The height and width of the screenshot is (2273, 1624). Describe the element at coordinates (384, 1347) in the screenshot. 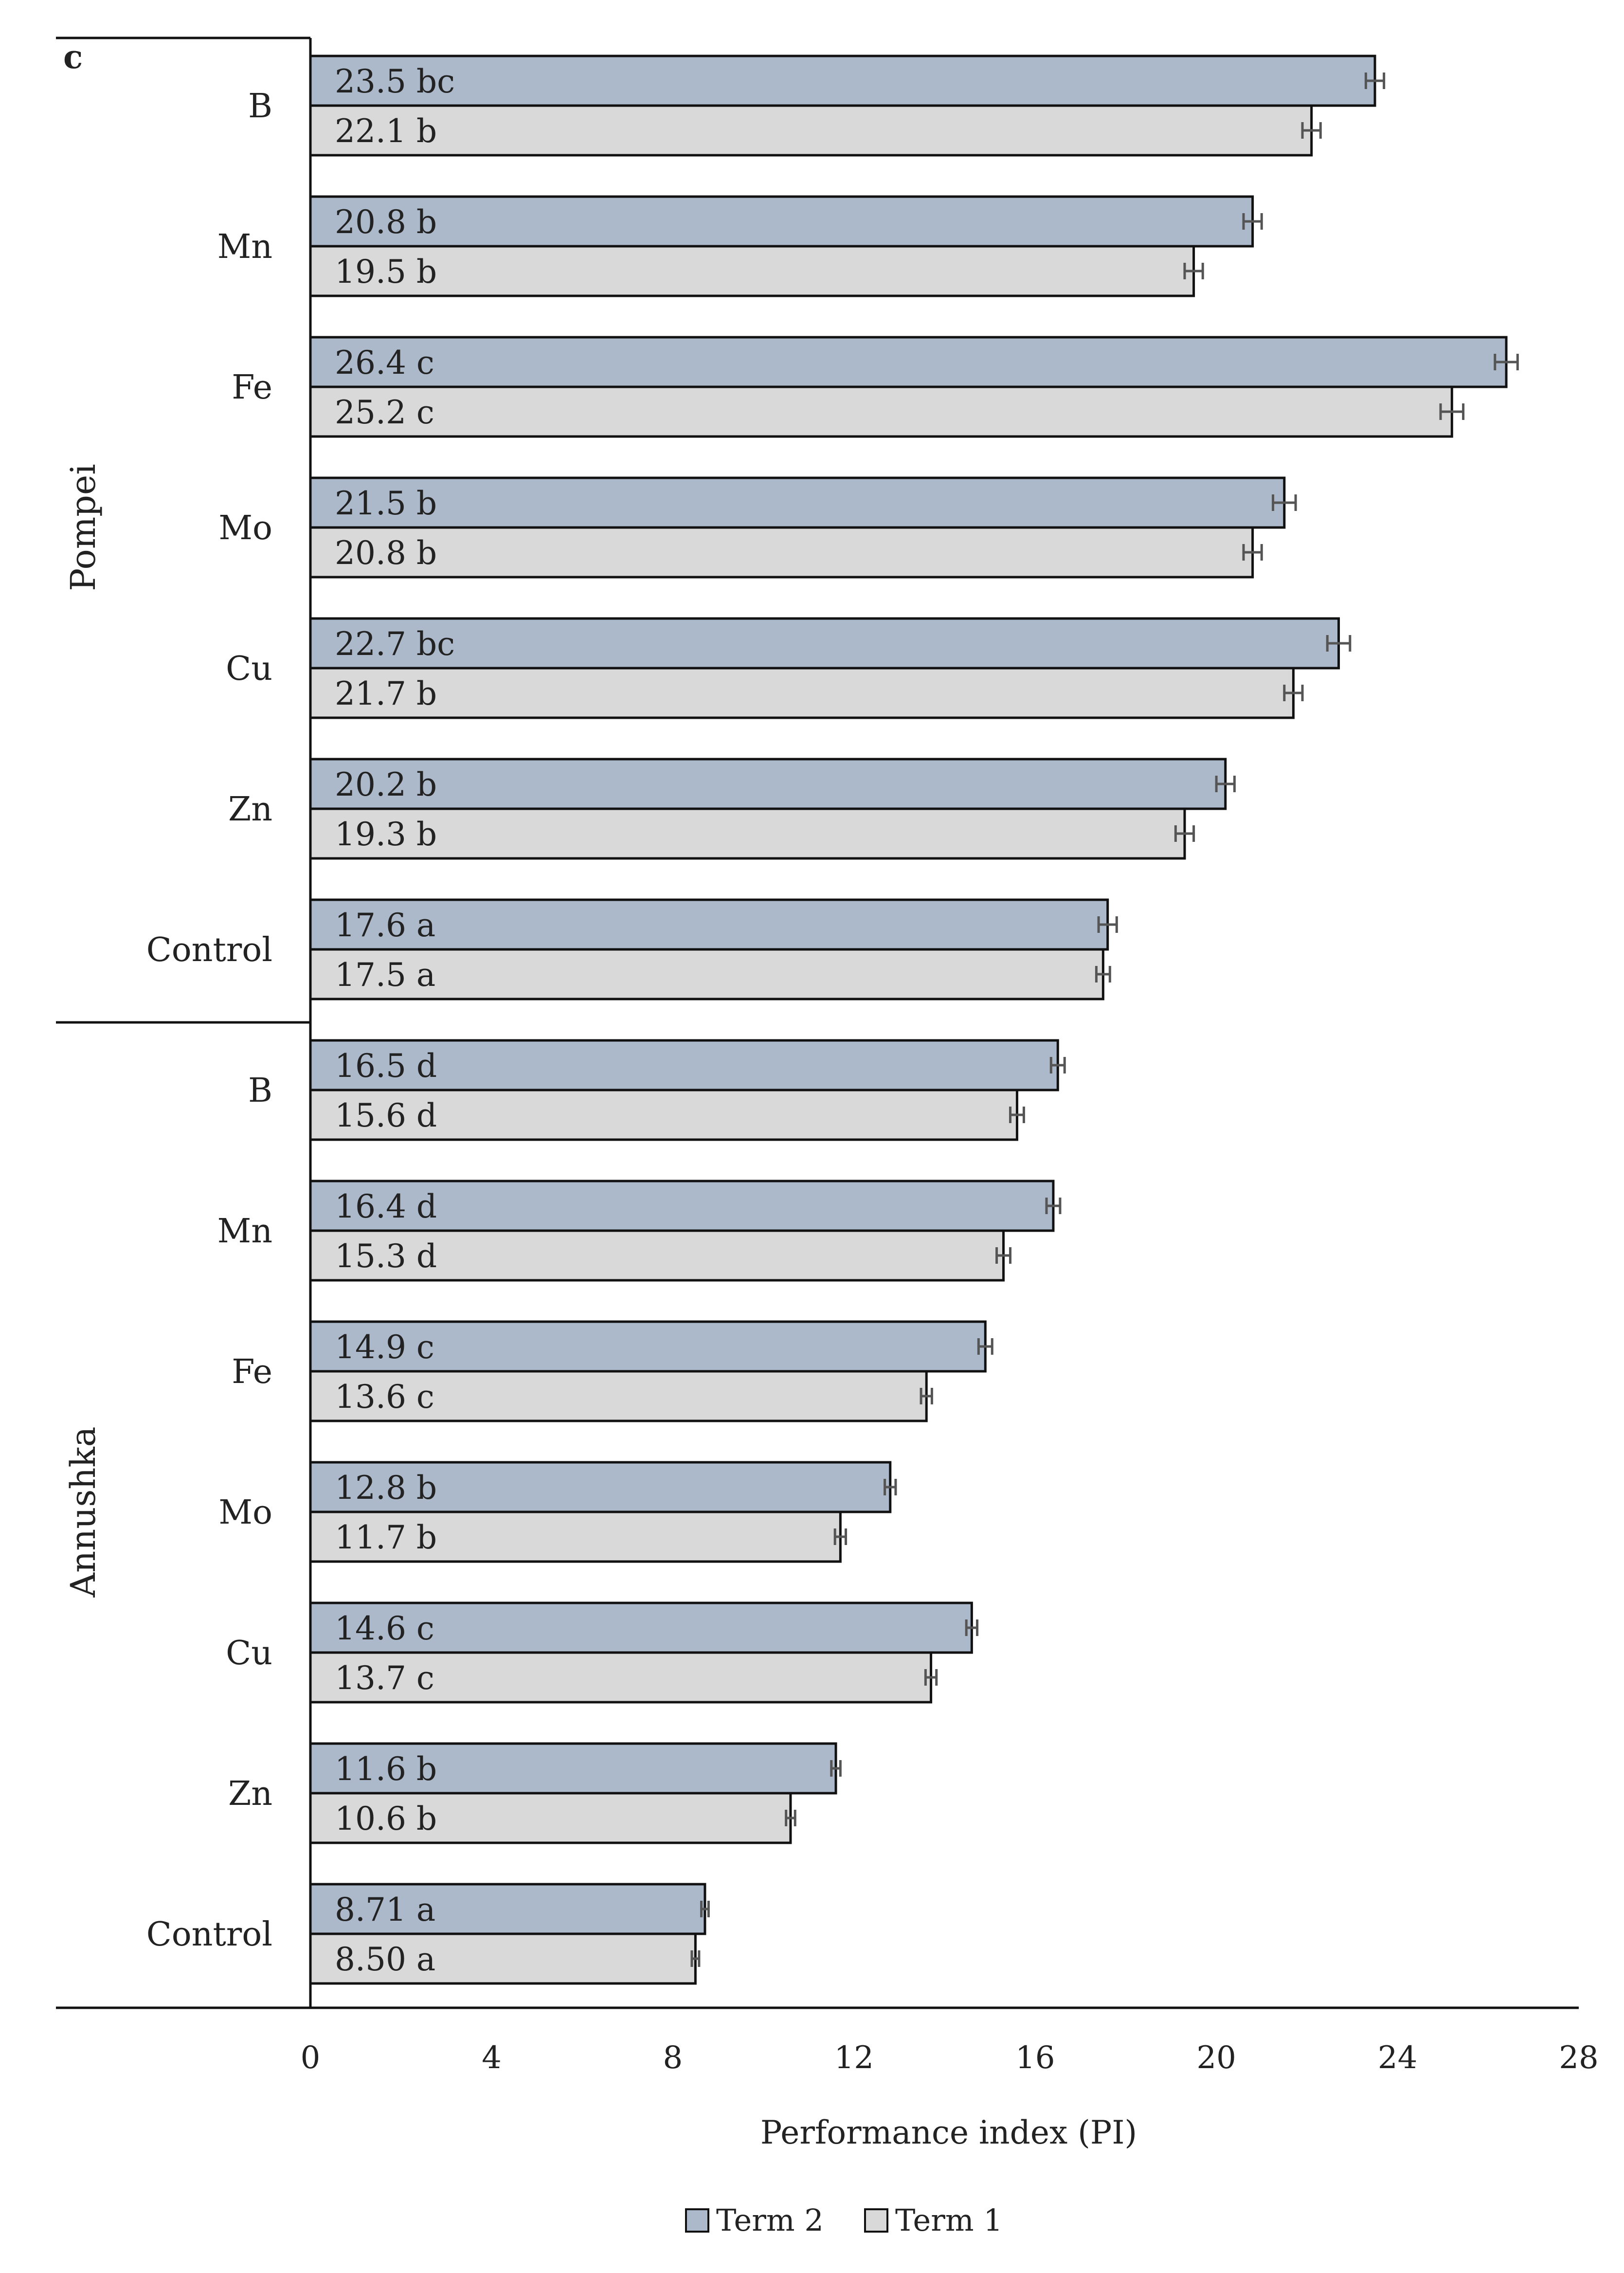

I see `bar-value-label: 14.9 c` at that location.